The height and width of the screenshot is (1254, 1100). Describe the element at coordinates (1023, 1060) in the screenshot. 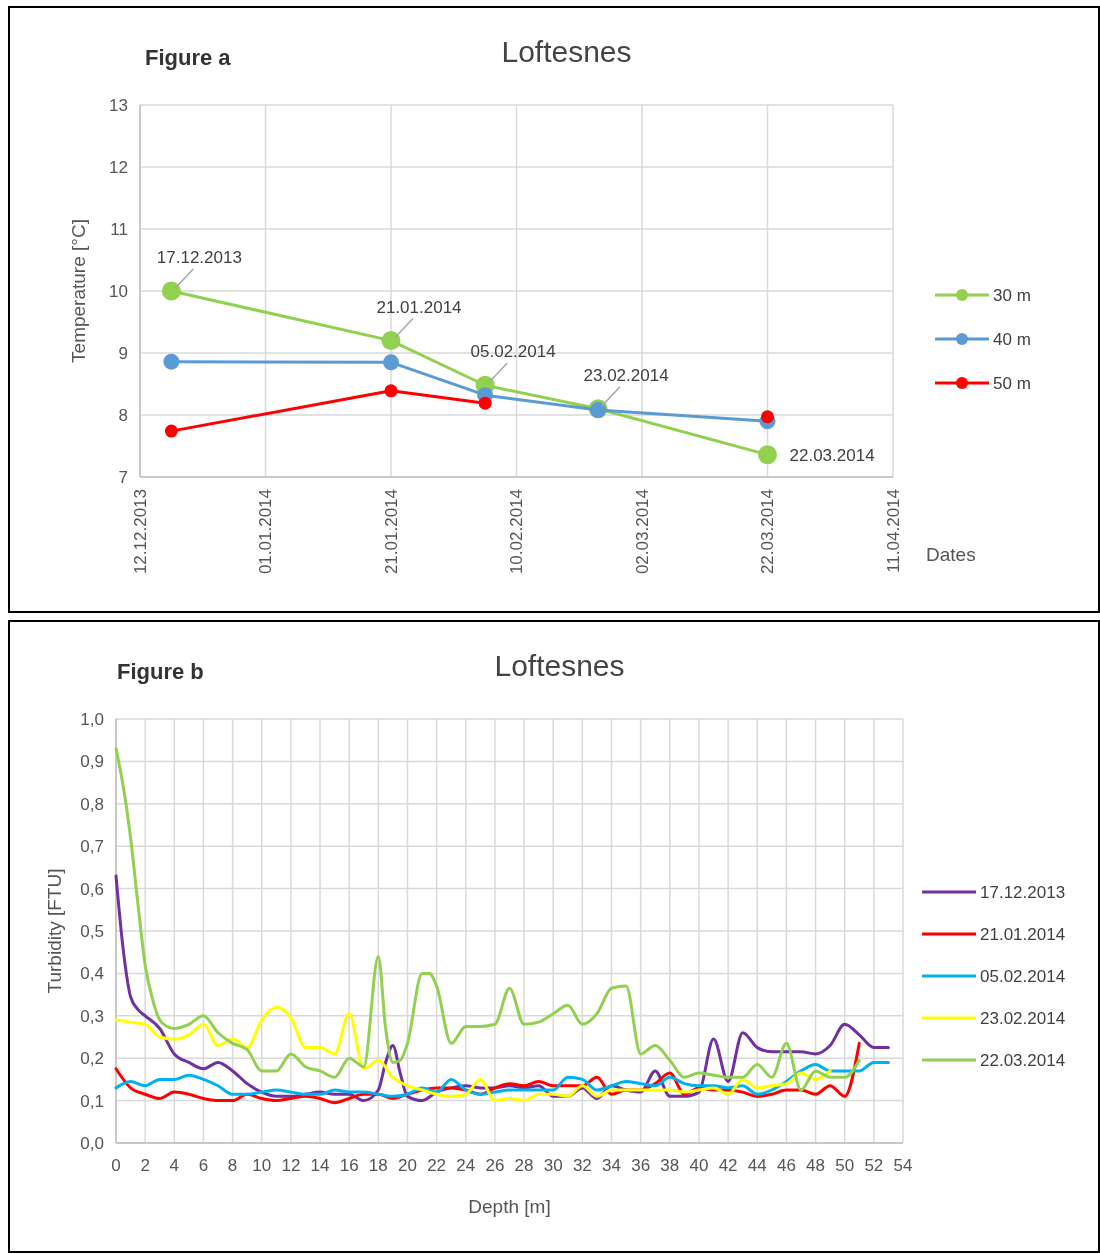

I see `legend-label: 22.03.2014` at that location.